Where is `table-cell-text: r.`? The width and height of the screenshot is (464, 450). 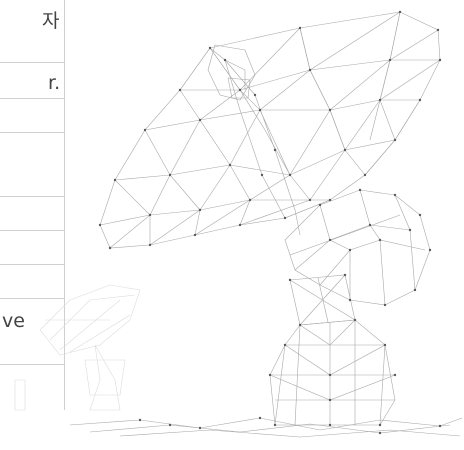
table-cell-text: r. is located at coordinates (54, 83).